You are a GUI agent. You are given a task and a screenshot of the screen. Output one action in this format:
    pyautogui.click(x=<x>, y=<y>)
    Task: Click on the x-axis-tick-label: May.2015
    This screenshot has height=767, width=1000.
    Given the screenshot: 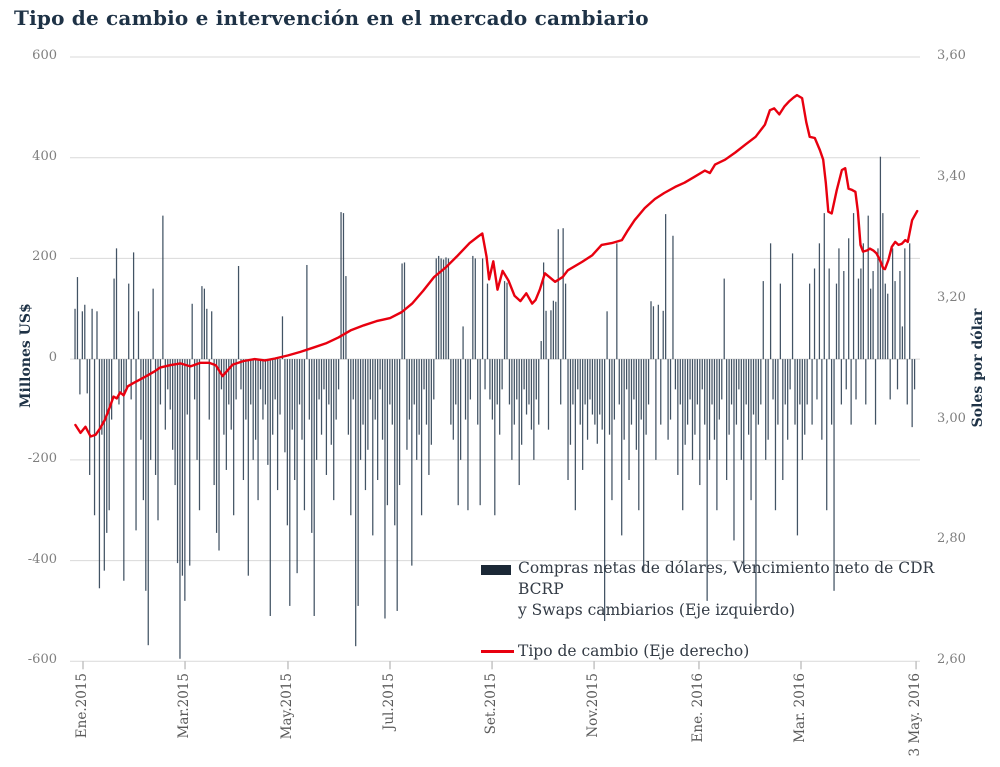 What is the action you would take?
    pyautogui.click(x=286, y=706)
    